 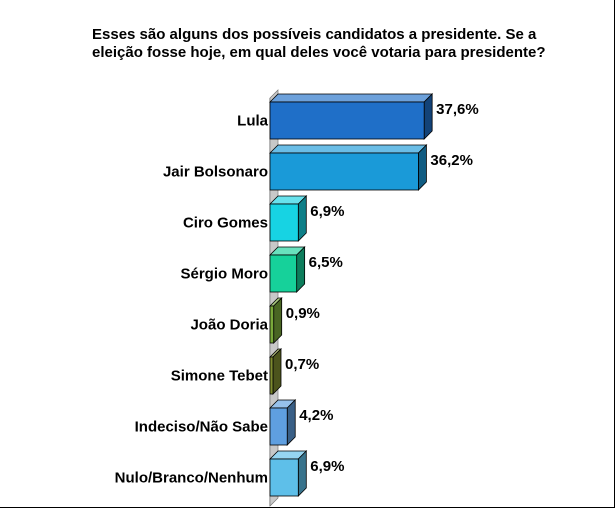 What do you see at coordinates (225, 223) in the screenshot?
I see `category-label-2: Ciro Gomes` at bounding box center [225, 223].